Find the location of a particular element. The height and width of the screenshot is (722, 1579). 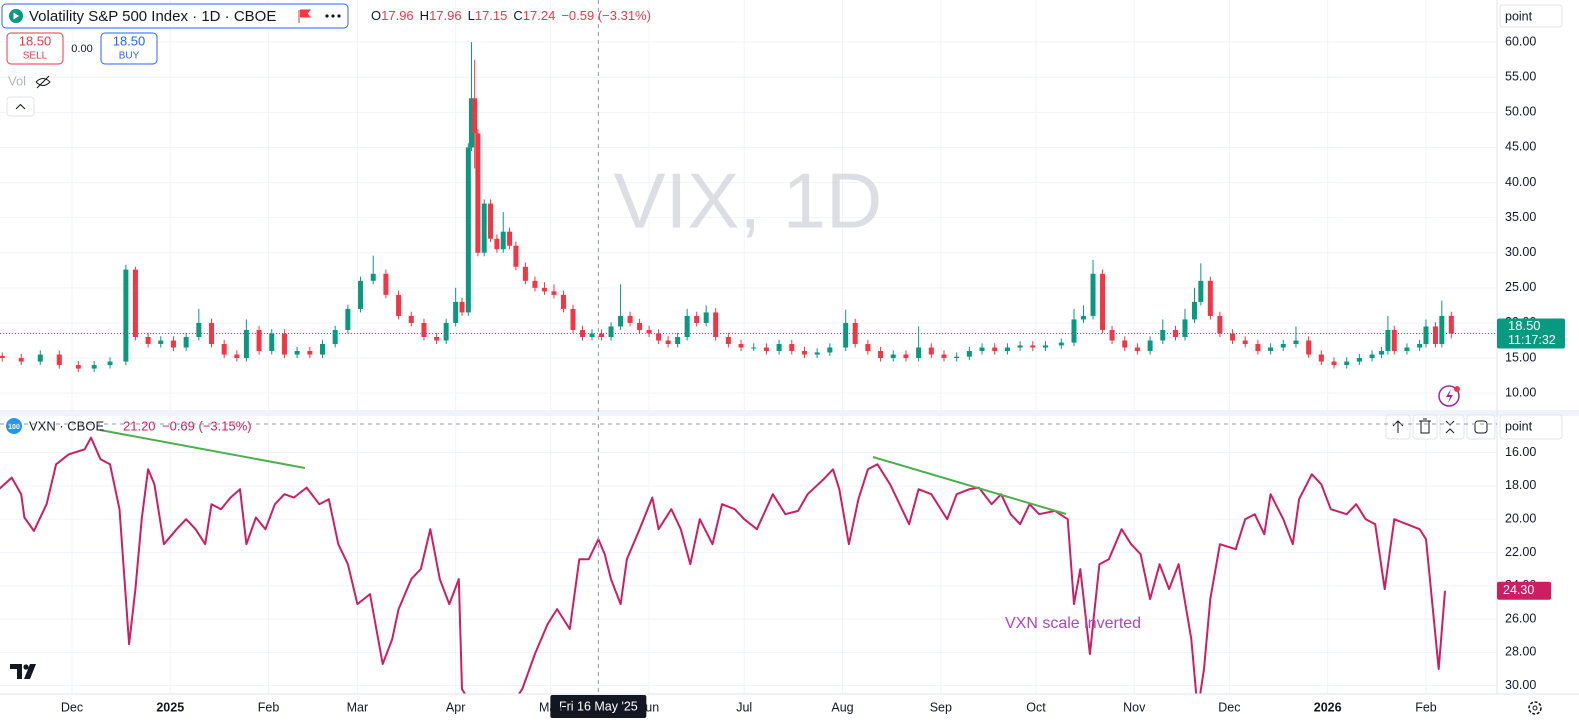

alert-icon is located at coordinates (1449, 396).